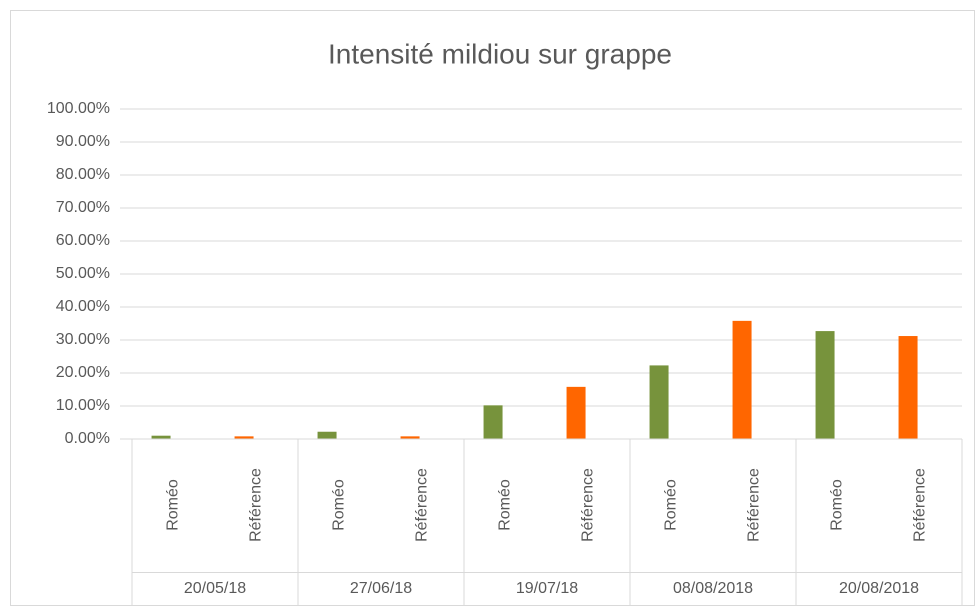  I want to click on y-tick-label: 100.00%, so click(78, 108).